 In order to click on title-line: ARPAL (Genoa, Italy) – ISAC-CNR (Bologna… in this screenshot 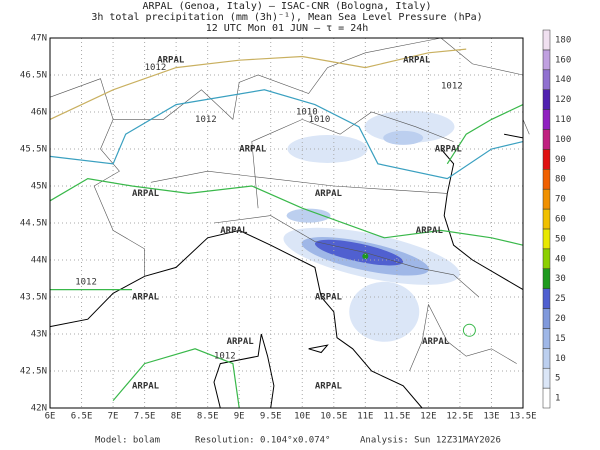, I will do `click(287, 6)`.